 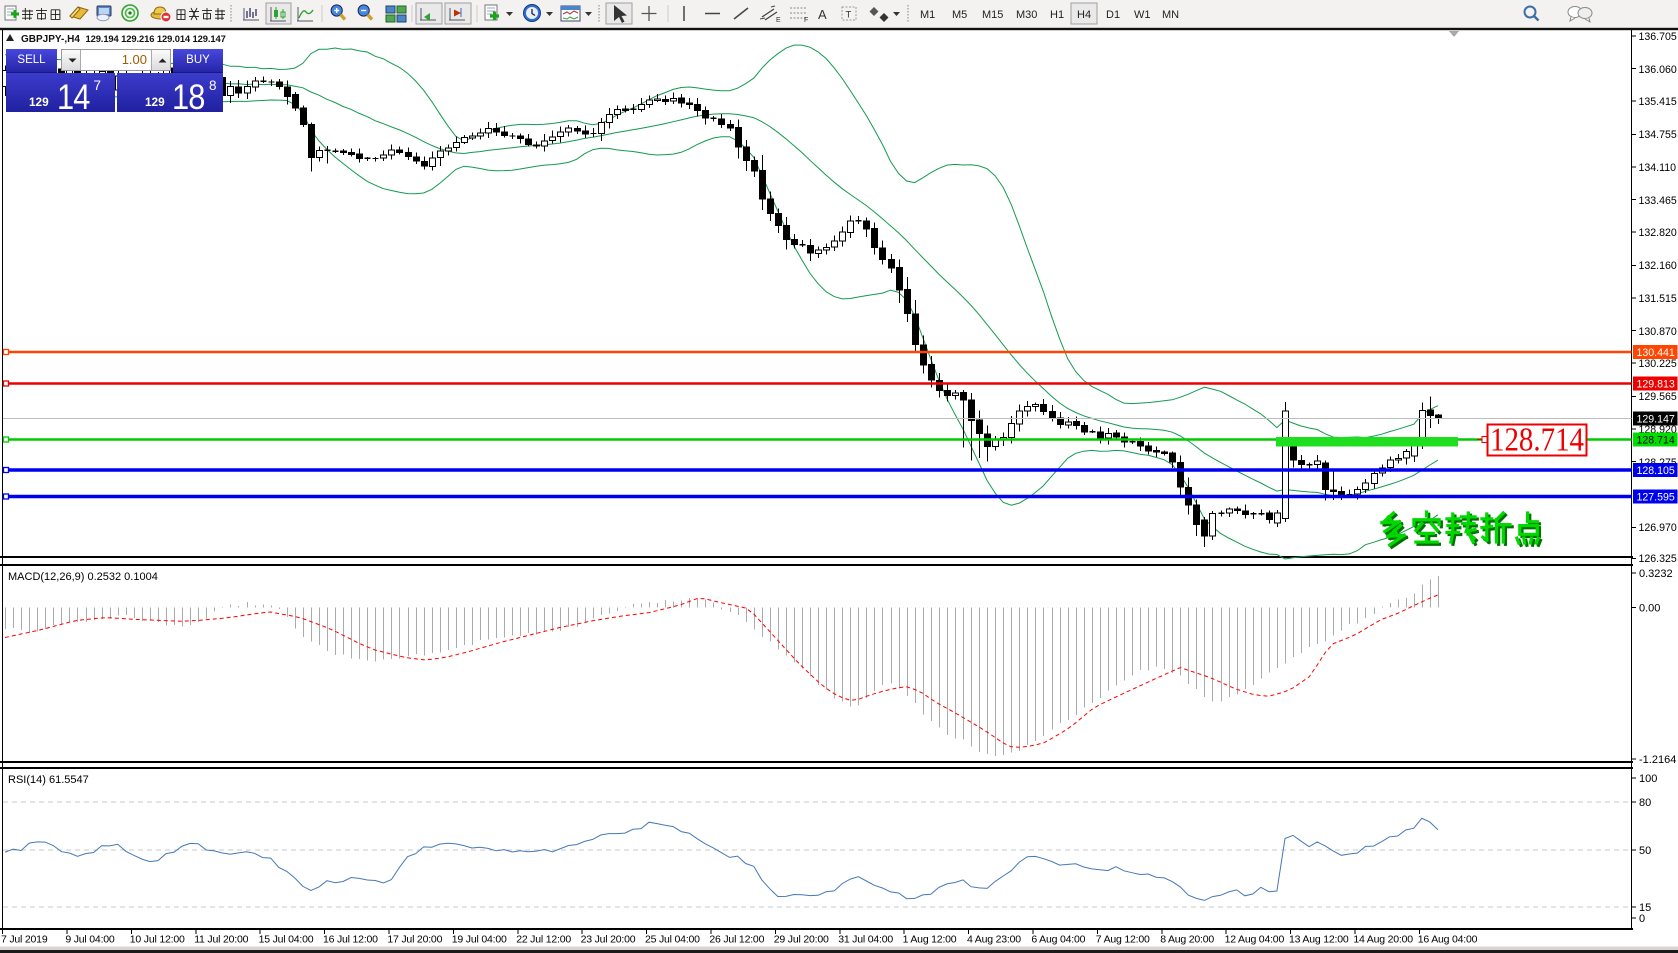 I want to click on svg-text: 9 Jul 04:00, so click(x=90, y=940).